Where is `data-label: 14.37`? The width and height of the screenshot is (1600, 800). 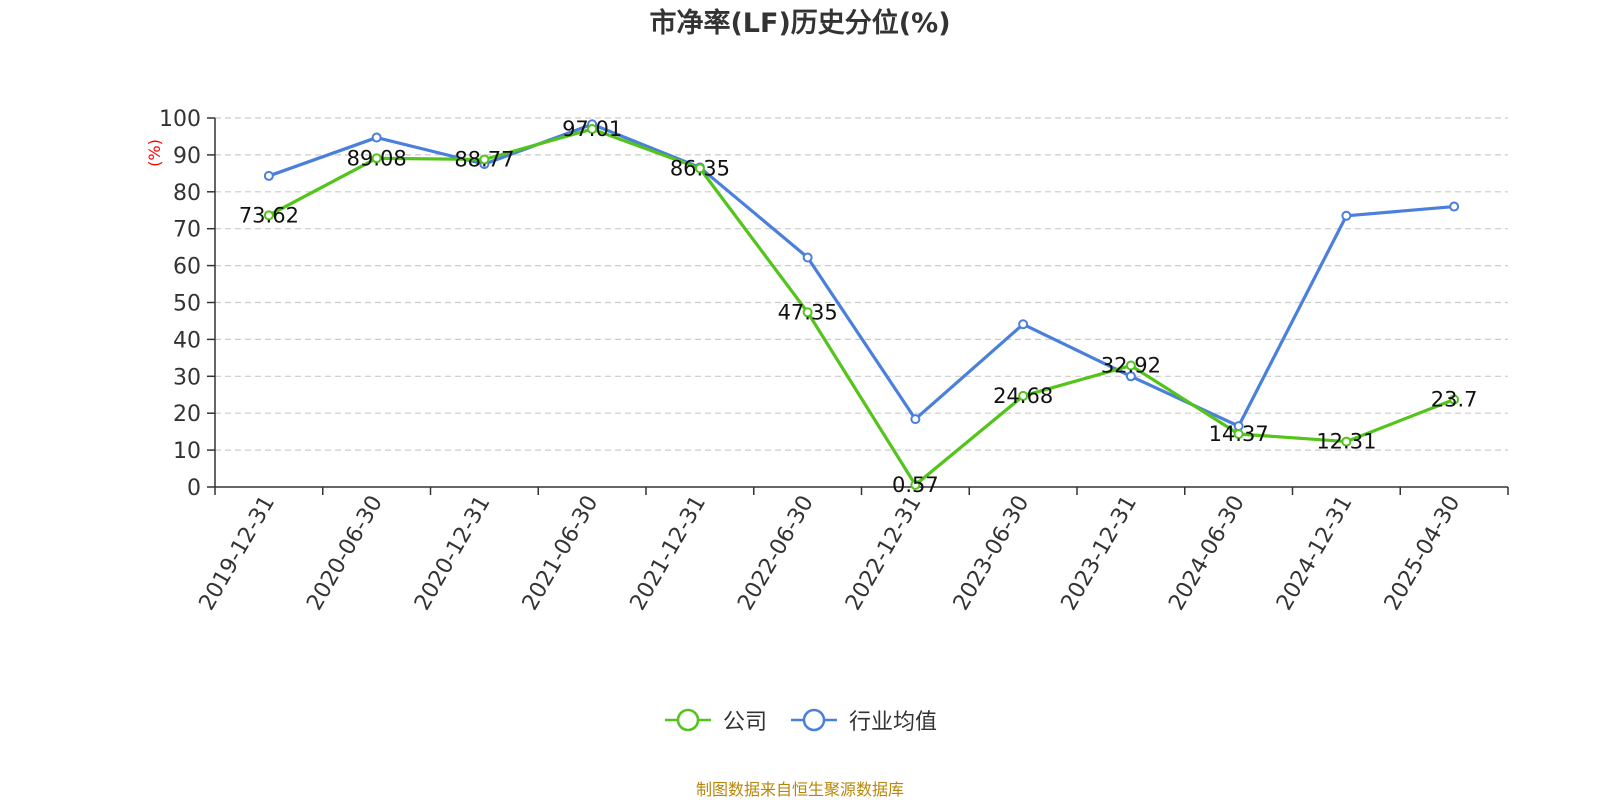 data-label: 14.37 is located at coordinates (1239, 434).